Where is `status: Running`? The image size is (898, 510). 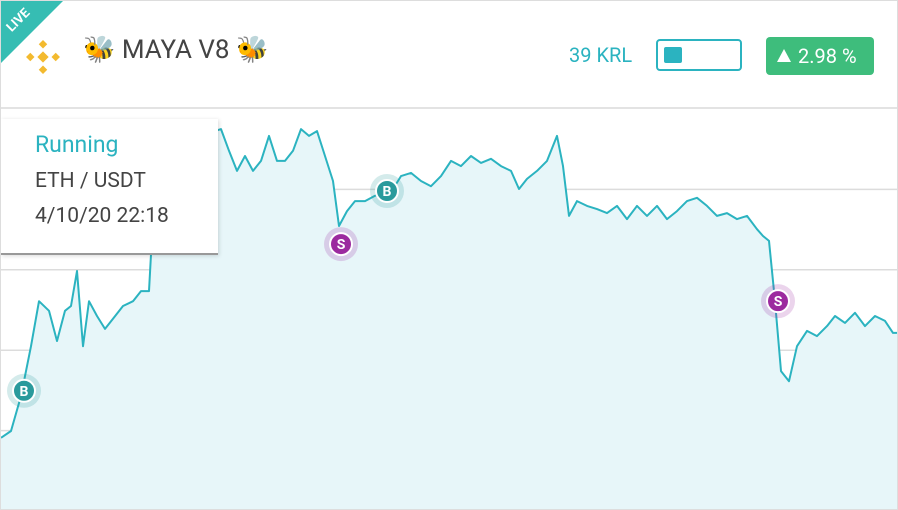
status: Running is located at coordinates (77, 144).